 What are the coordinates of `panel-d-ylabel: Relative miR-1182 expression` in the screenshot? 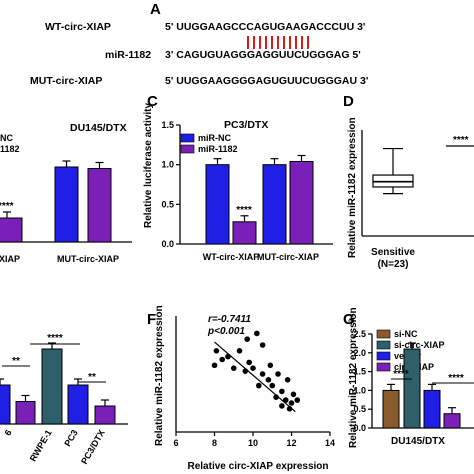 It's located at (352, 187).